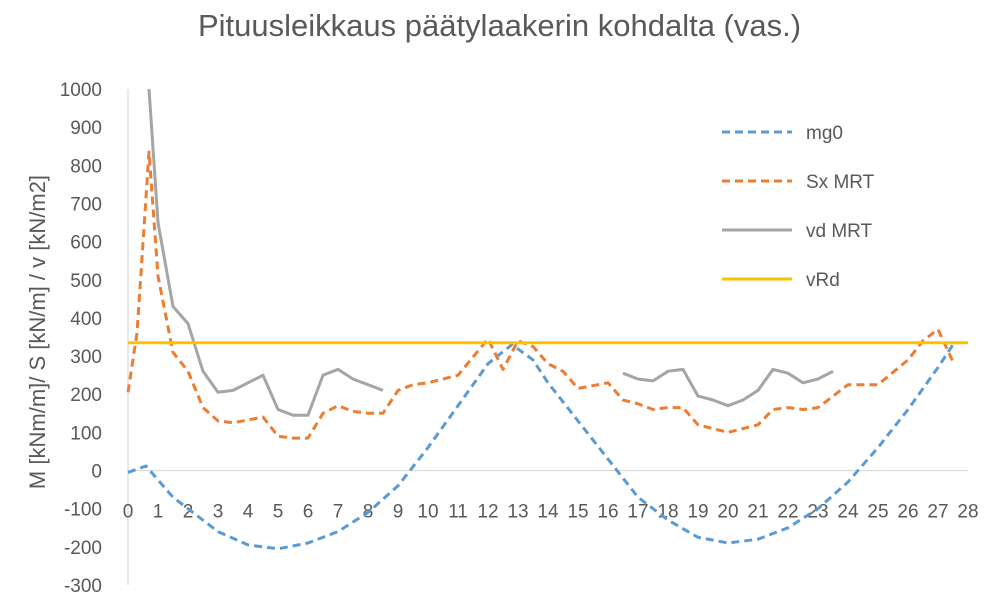 This screenshot has height=602, width=999. What do you see at coordinates (86, 128) in the screenshot?
I see `y-tick-label: 900` at bounding box center [86, 128].